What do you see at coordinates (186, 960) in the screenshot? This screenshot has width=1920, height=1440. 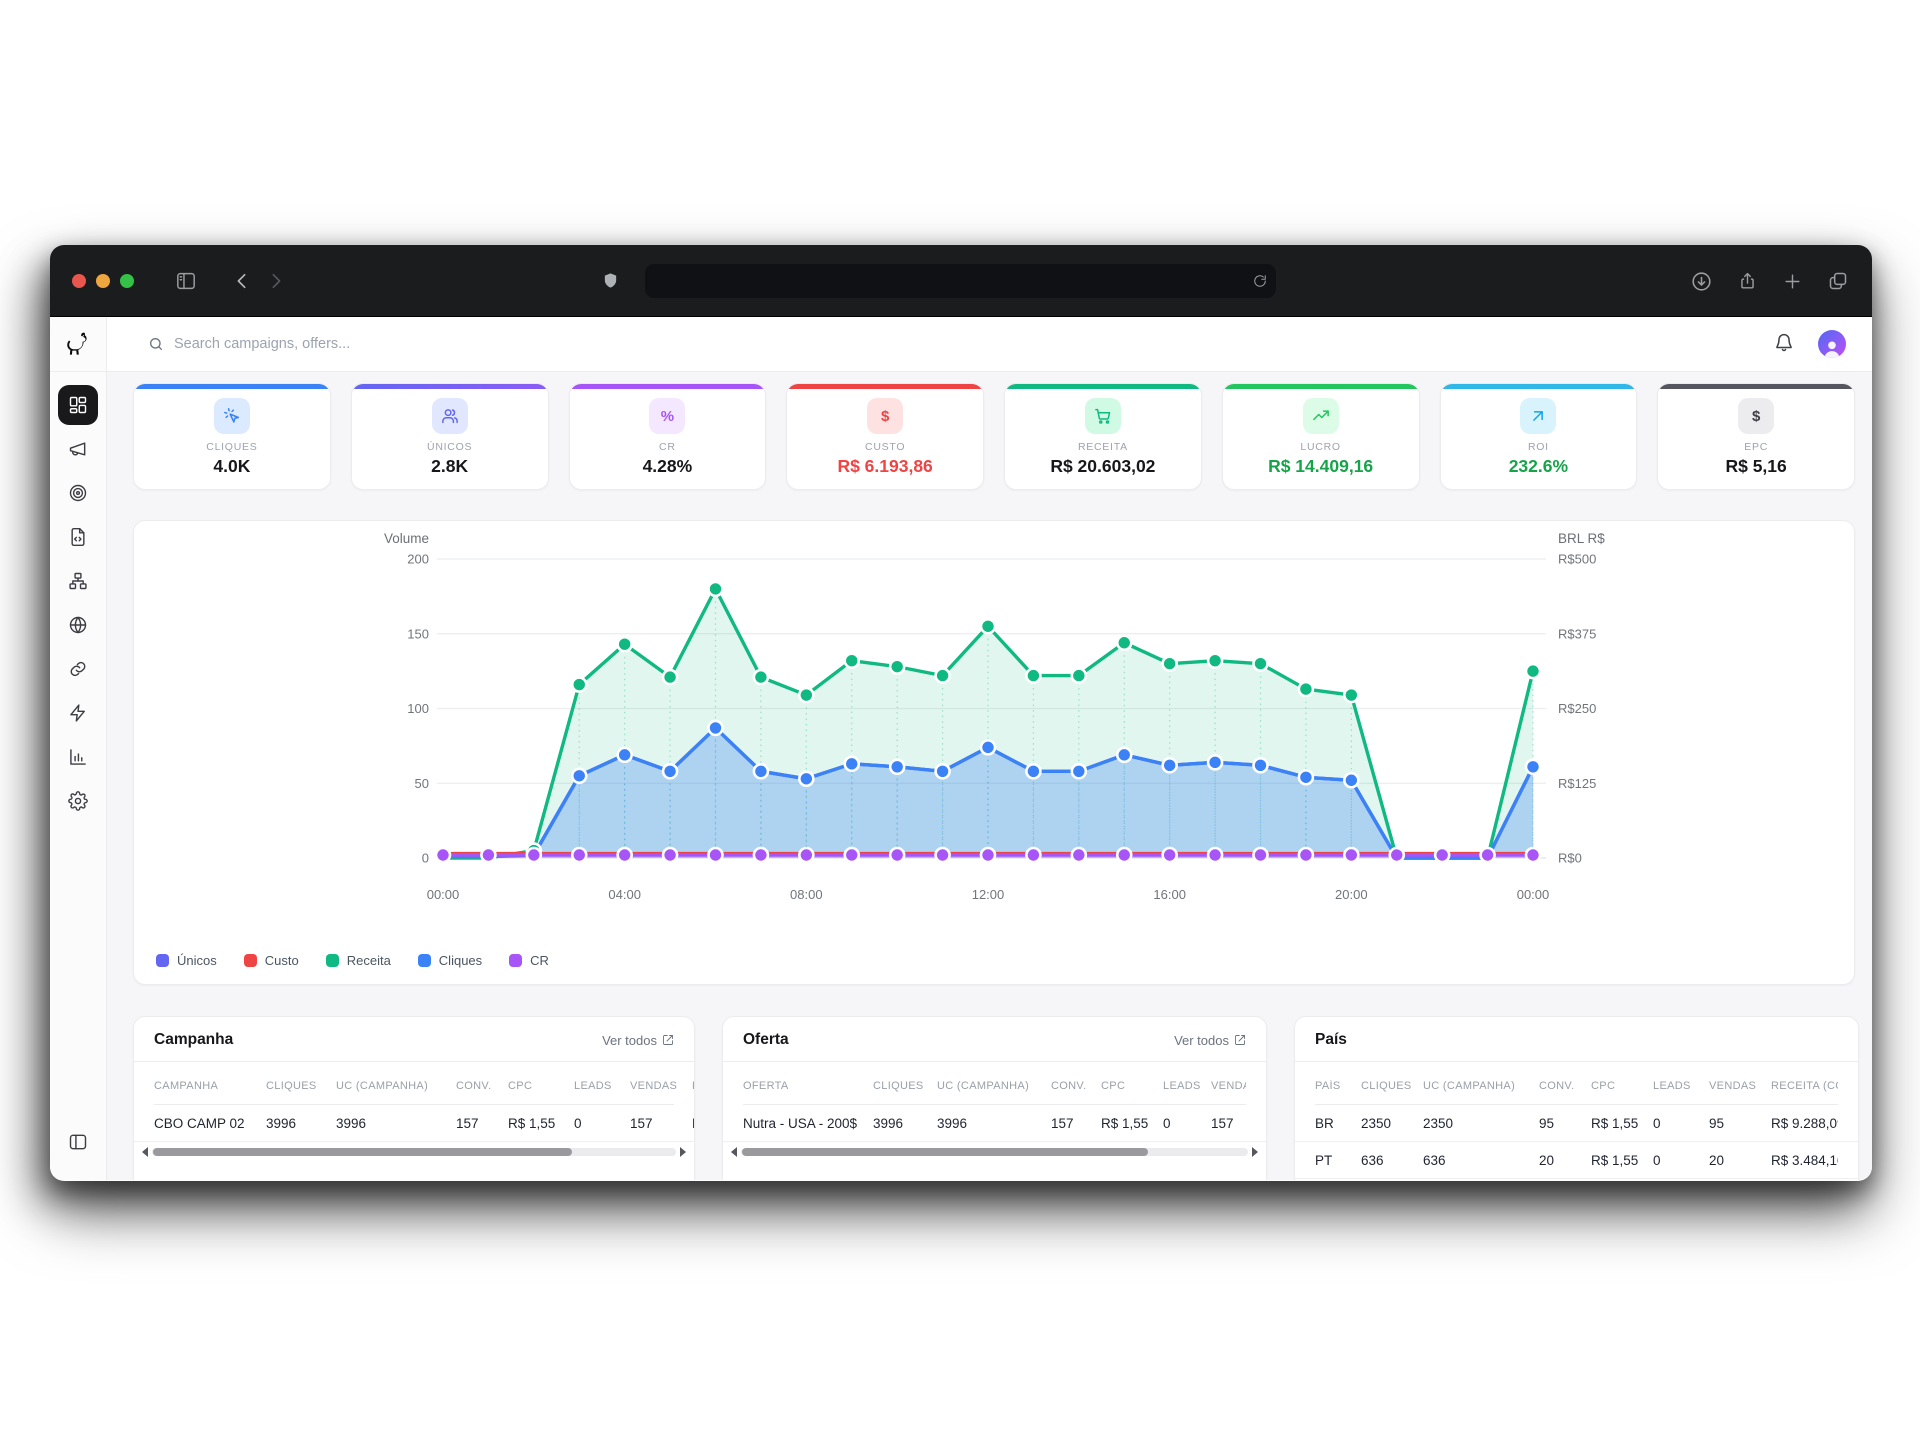 I see `legend-item: Únicos` at bounding box center [186, 960].